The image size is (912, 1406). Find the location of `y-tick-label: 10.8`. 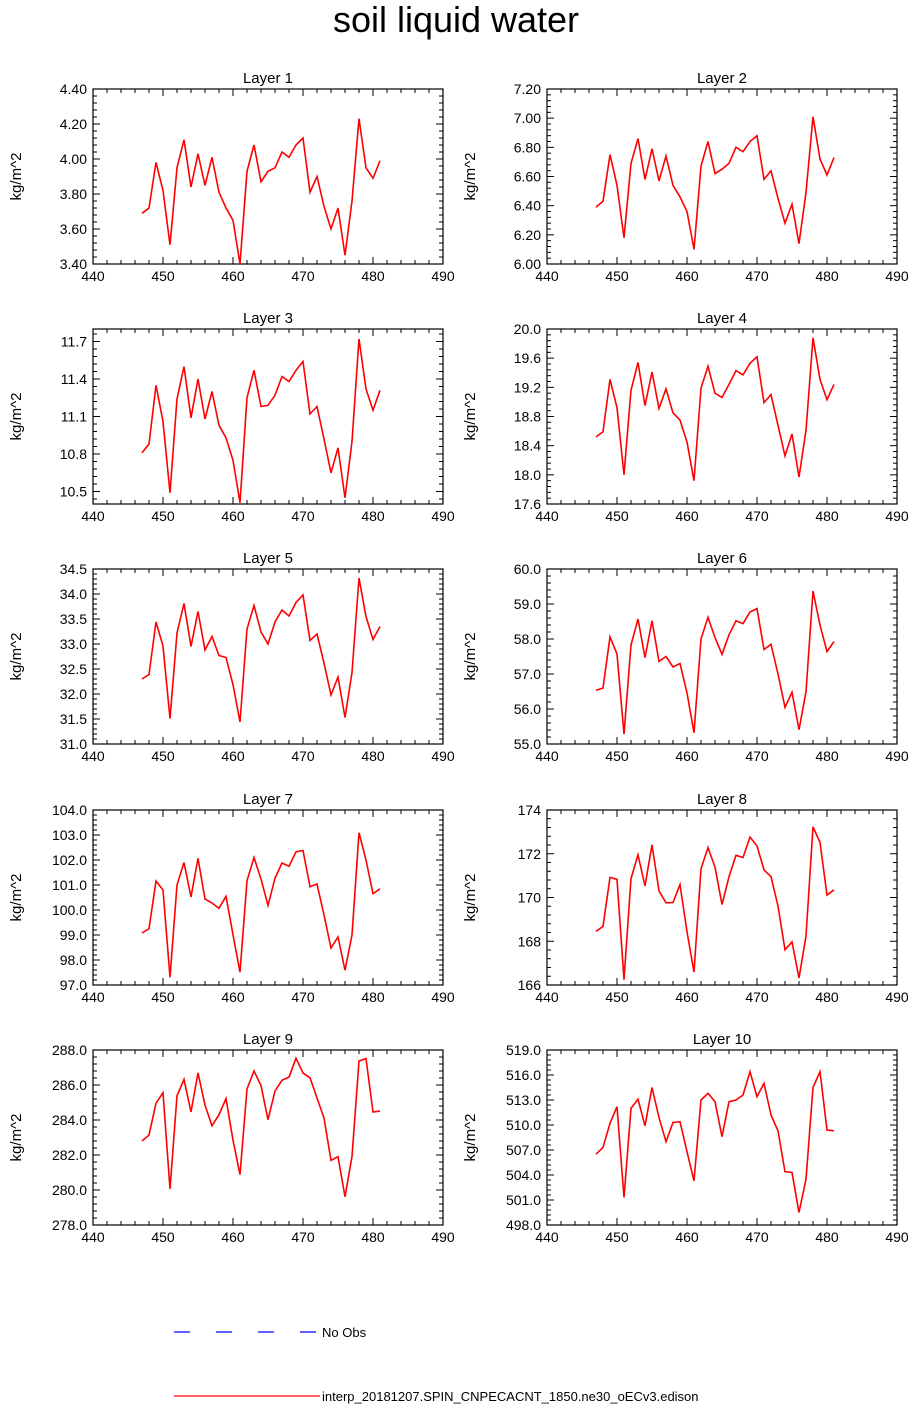

y-tick-label: 10.8 is located at coordinates (73, 454).